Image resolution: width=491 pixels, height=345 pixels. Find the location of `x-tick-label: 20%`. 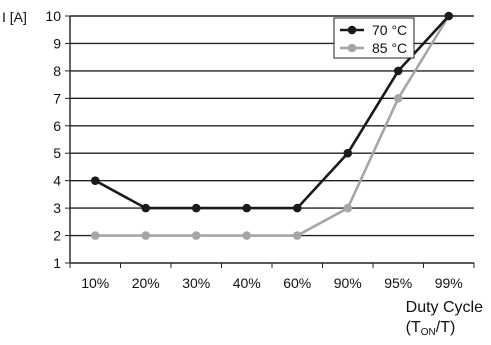

x-tick-label: 20% is located at coordinates (146, 283).